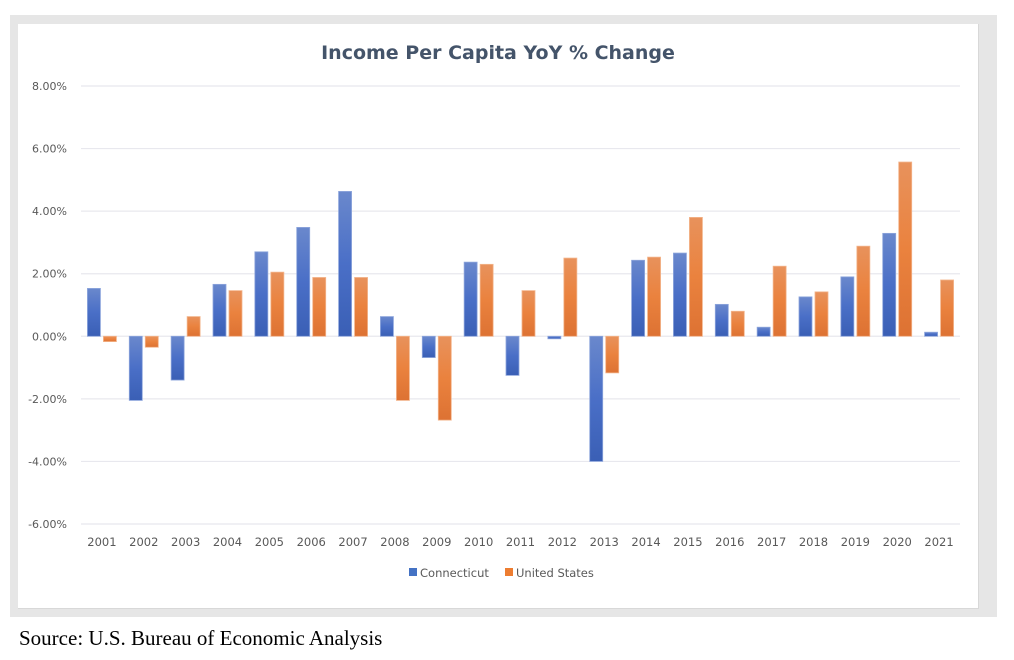 Image resolution: width=1014 pixels, height=660 pixels. What do you see at coordinates (261, 294) in the screenshot?
I see `bar-connecticut-2005` at bounding box center [261, 294].